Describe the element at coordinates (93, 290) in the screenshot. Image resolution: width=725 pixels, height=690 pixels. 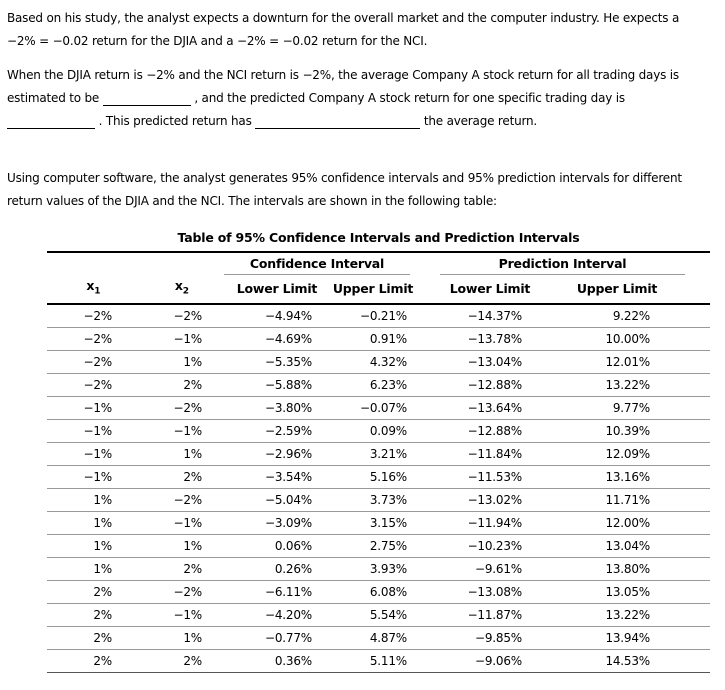
I see `col-header-x1: x1` at that location.